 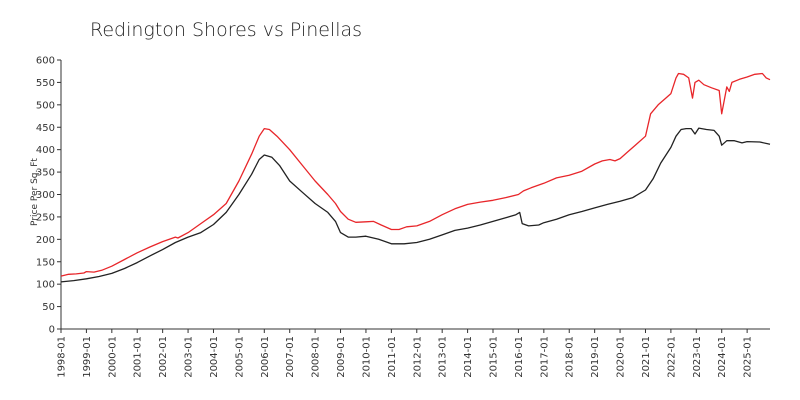 I want to click on x-tick-label: 2010-01, so click(x=366, y=357).